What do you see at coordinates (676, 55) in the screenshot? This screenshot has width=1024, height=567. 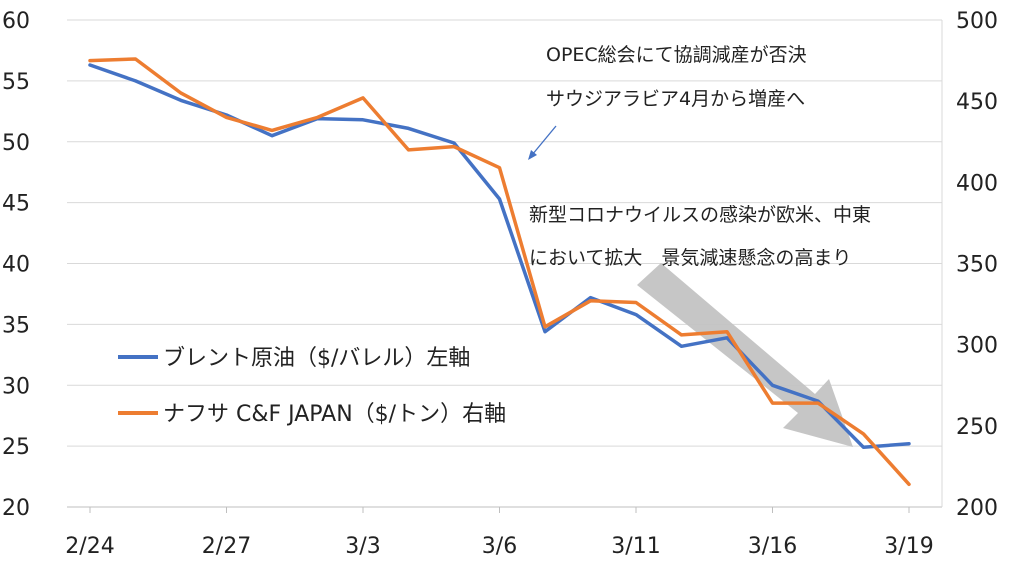 I see `annotation-opec-line1: OPEC総会にて協調減産が否決` at bounding box center [676, 55].